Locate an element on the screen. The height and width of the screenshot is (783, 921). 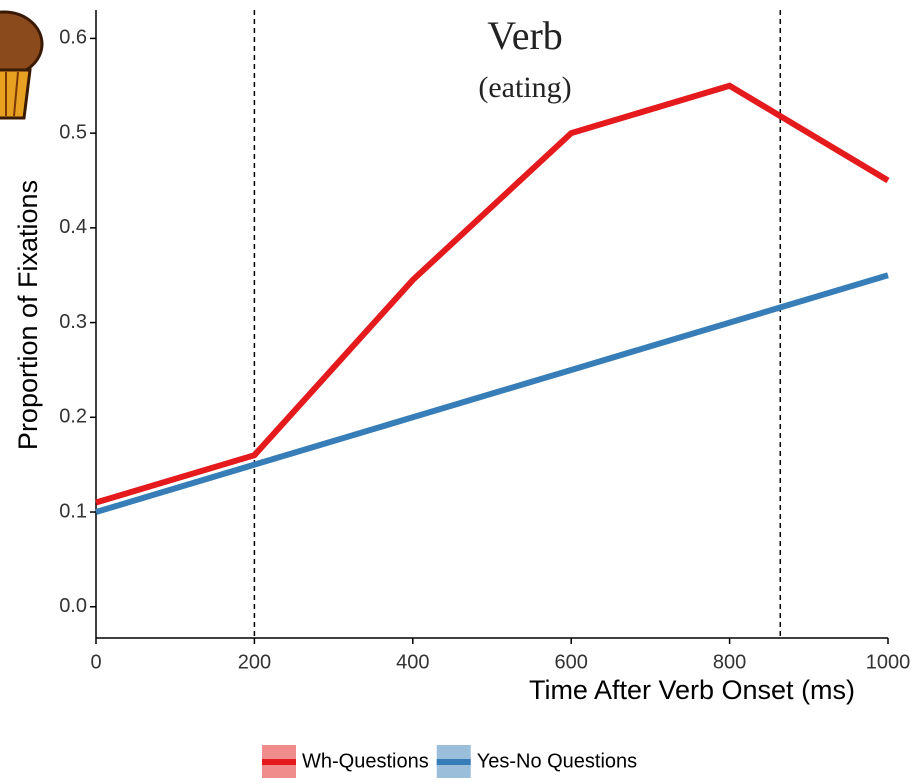
y-tick-label: 0.0 is located at coordinates (73, 606).